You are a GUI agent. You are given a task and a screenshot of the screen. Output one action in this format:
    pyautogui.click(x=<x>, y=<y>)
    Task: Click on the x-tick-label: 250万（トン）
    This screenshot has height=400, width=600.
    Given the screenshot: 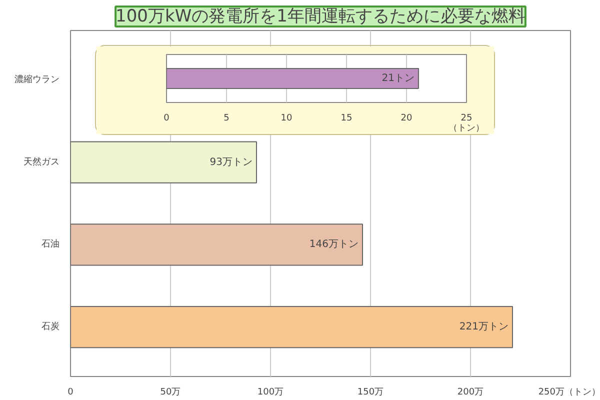 What is the action you would take?
    pyautogui.click(x=569, y=393)
    